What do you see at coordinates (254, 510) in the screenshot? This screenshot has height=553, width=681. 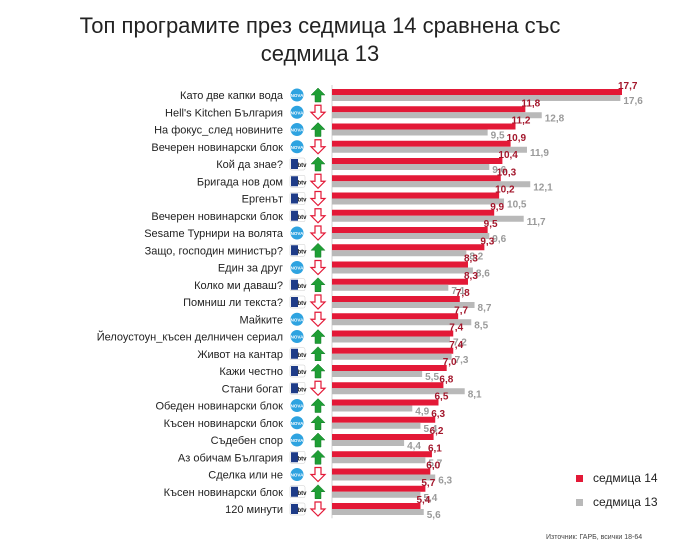 I see `category-label: 120 минути` at bounding box center [254, 510].